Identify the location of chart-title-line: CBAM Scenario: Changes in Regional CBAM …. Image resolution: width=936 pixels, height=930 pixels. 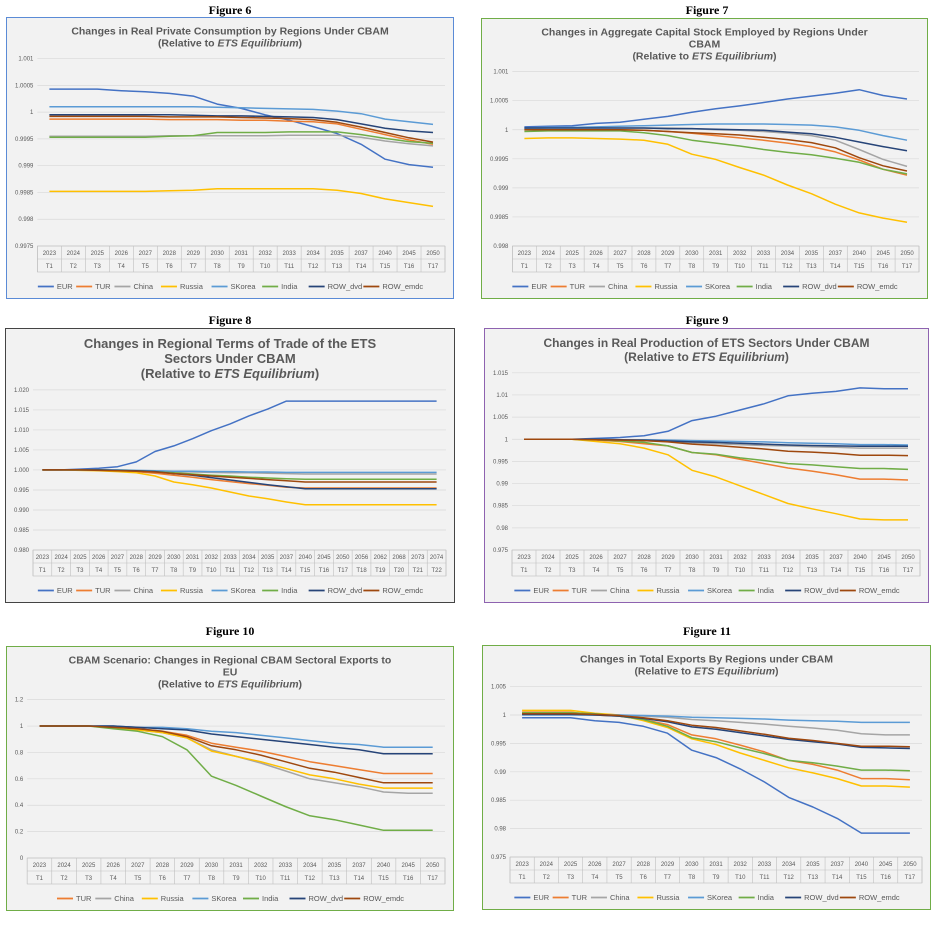
(230, 661).